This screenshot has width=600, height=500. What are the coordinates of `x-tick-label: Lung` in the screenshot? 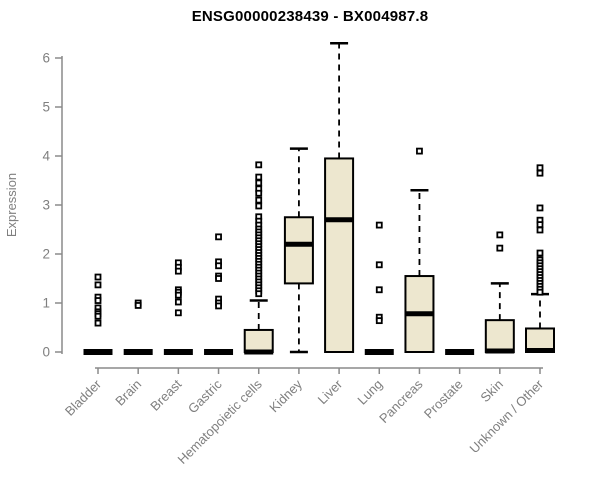 It's located at (369, 392).